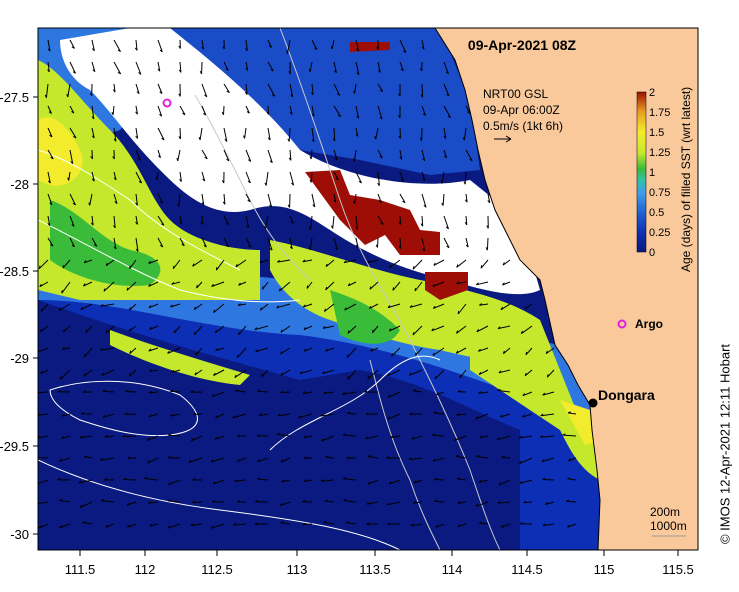 The height and width of the screenshot is (592, 739). Describe the element at coordinates (725, 444) in the screenshot. I see `imos-credit-text: © IMOS 12-Apr-2021 12:11 Hobart` at that location.